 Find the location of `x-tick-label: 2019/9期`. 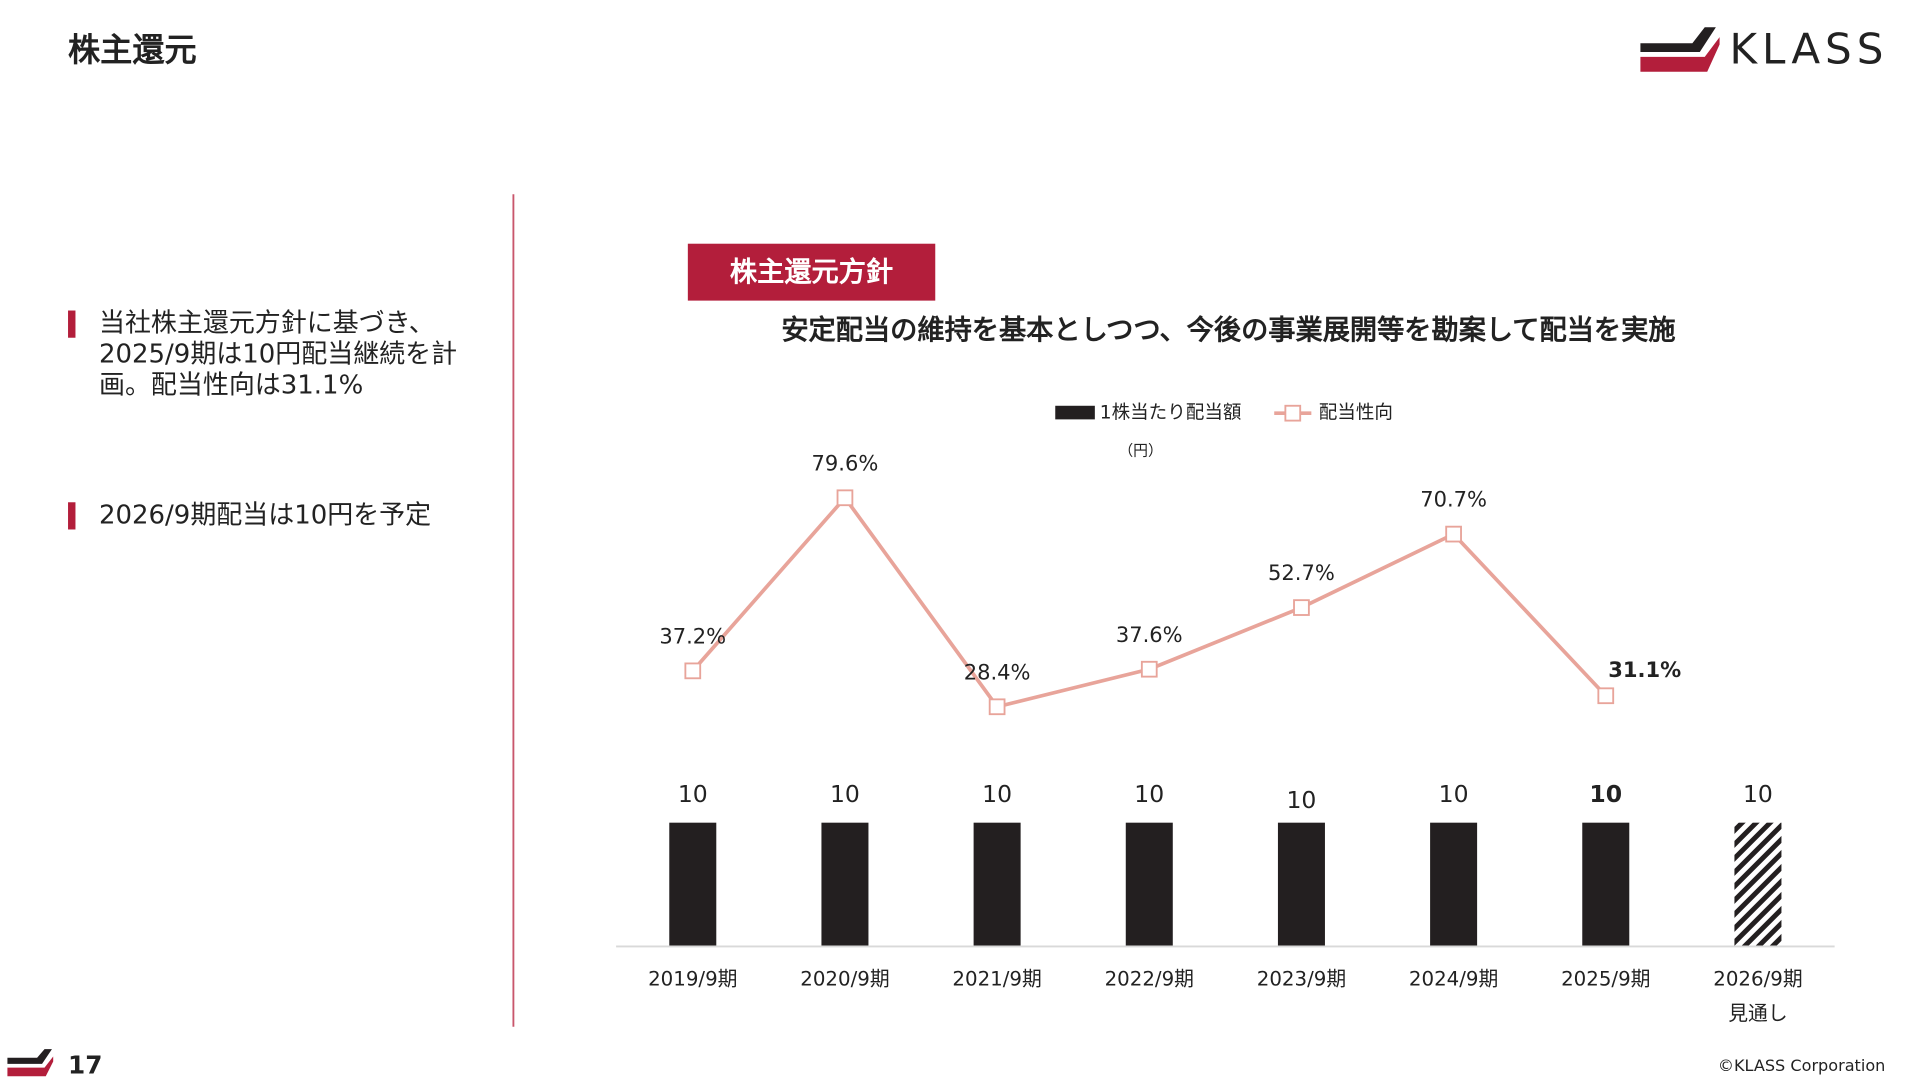

x-tick-label: 2019/9期 is located at coordinates (692, 978).